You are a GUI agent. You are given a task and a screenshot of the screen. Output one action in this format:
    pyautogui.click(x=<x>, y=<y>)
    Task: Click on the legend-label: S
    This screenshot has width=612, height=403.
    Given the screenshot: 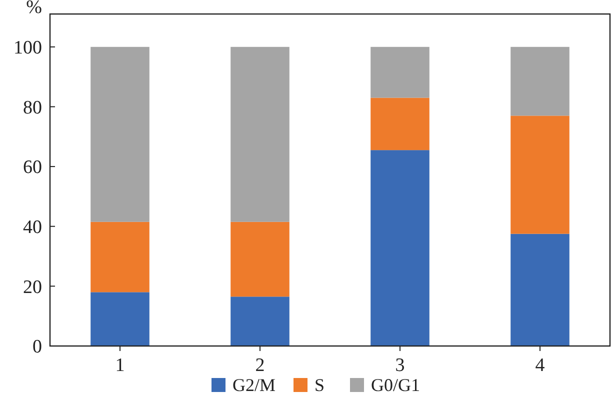 What is the action you would take?
    pyautogui.click(x=319, y=385)
    